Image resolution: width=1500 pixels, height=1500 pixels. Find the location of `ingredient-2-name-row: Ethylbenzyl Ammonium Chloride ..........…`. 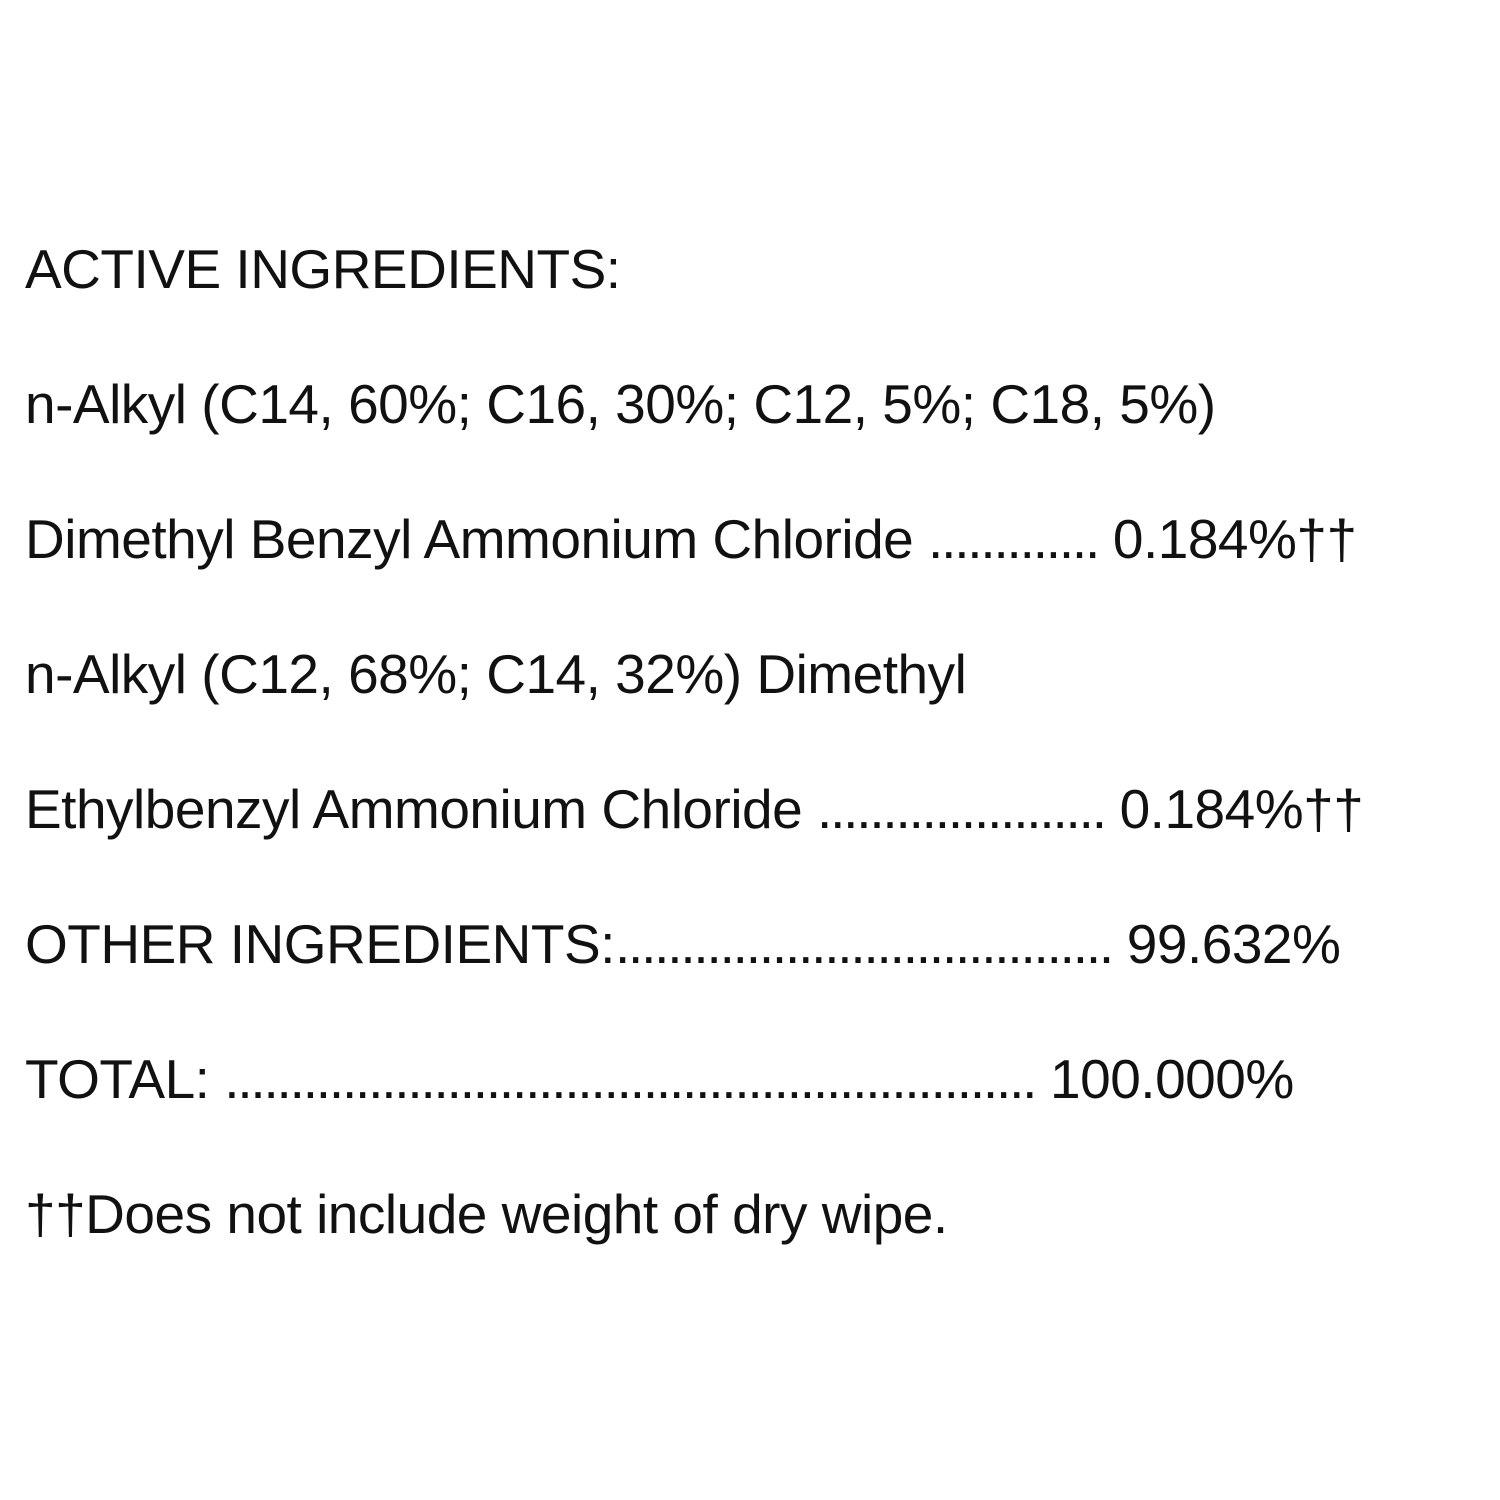

ingredient-2-name-row: Ethylbenzyl Ammonium Chloride ..........… is located at coordinates (694, 809).